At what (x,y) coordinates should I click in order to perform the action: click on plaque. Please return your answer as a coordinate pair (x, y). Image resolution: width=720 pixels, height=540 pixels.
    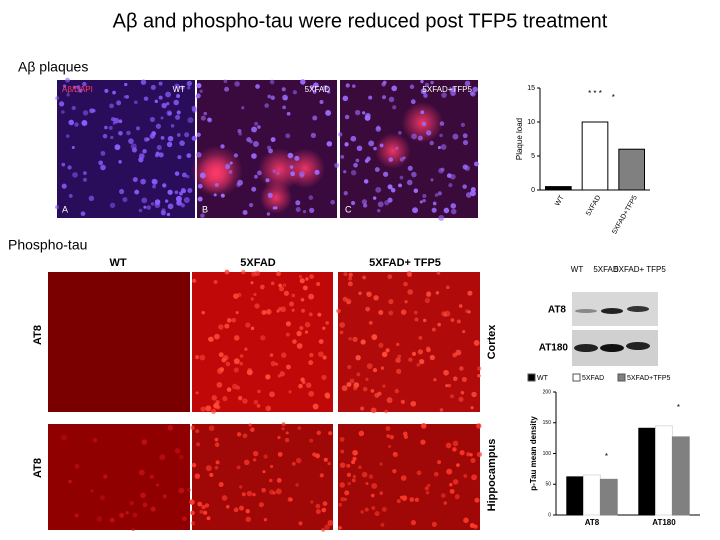
    Looking at the image, I should click on (422, 122).